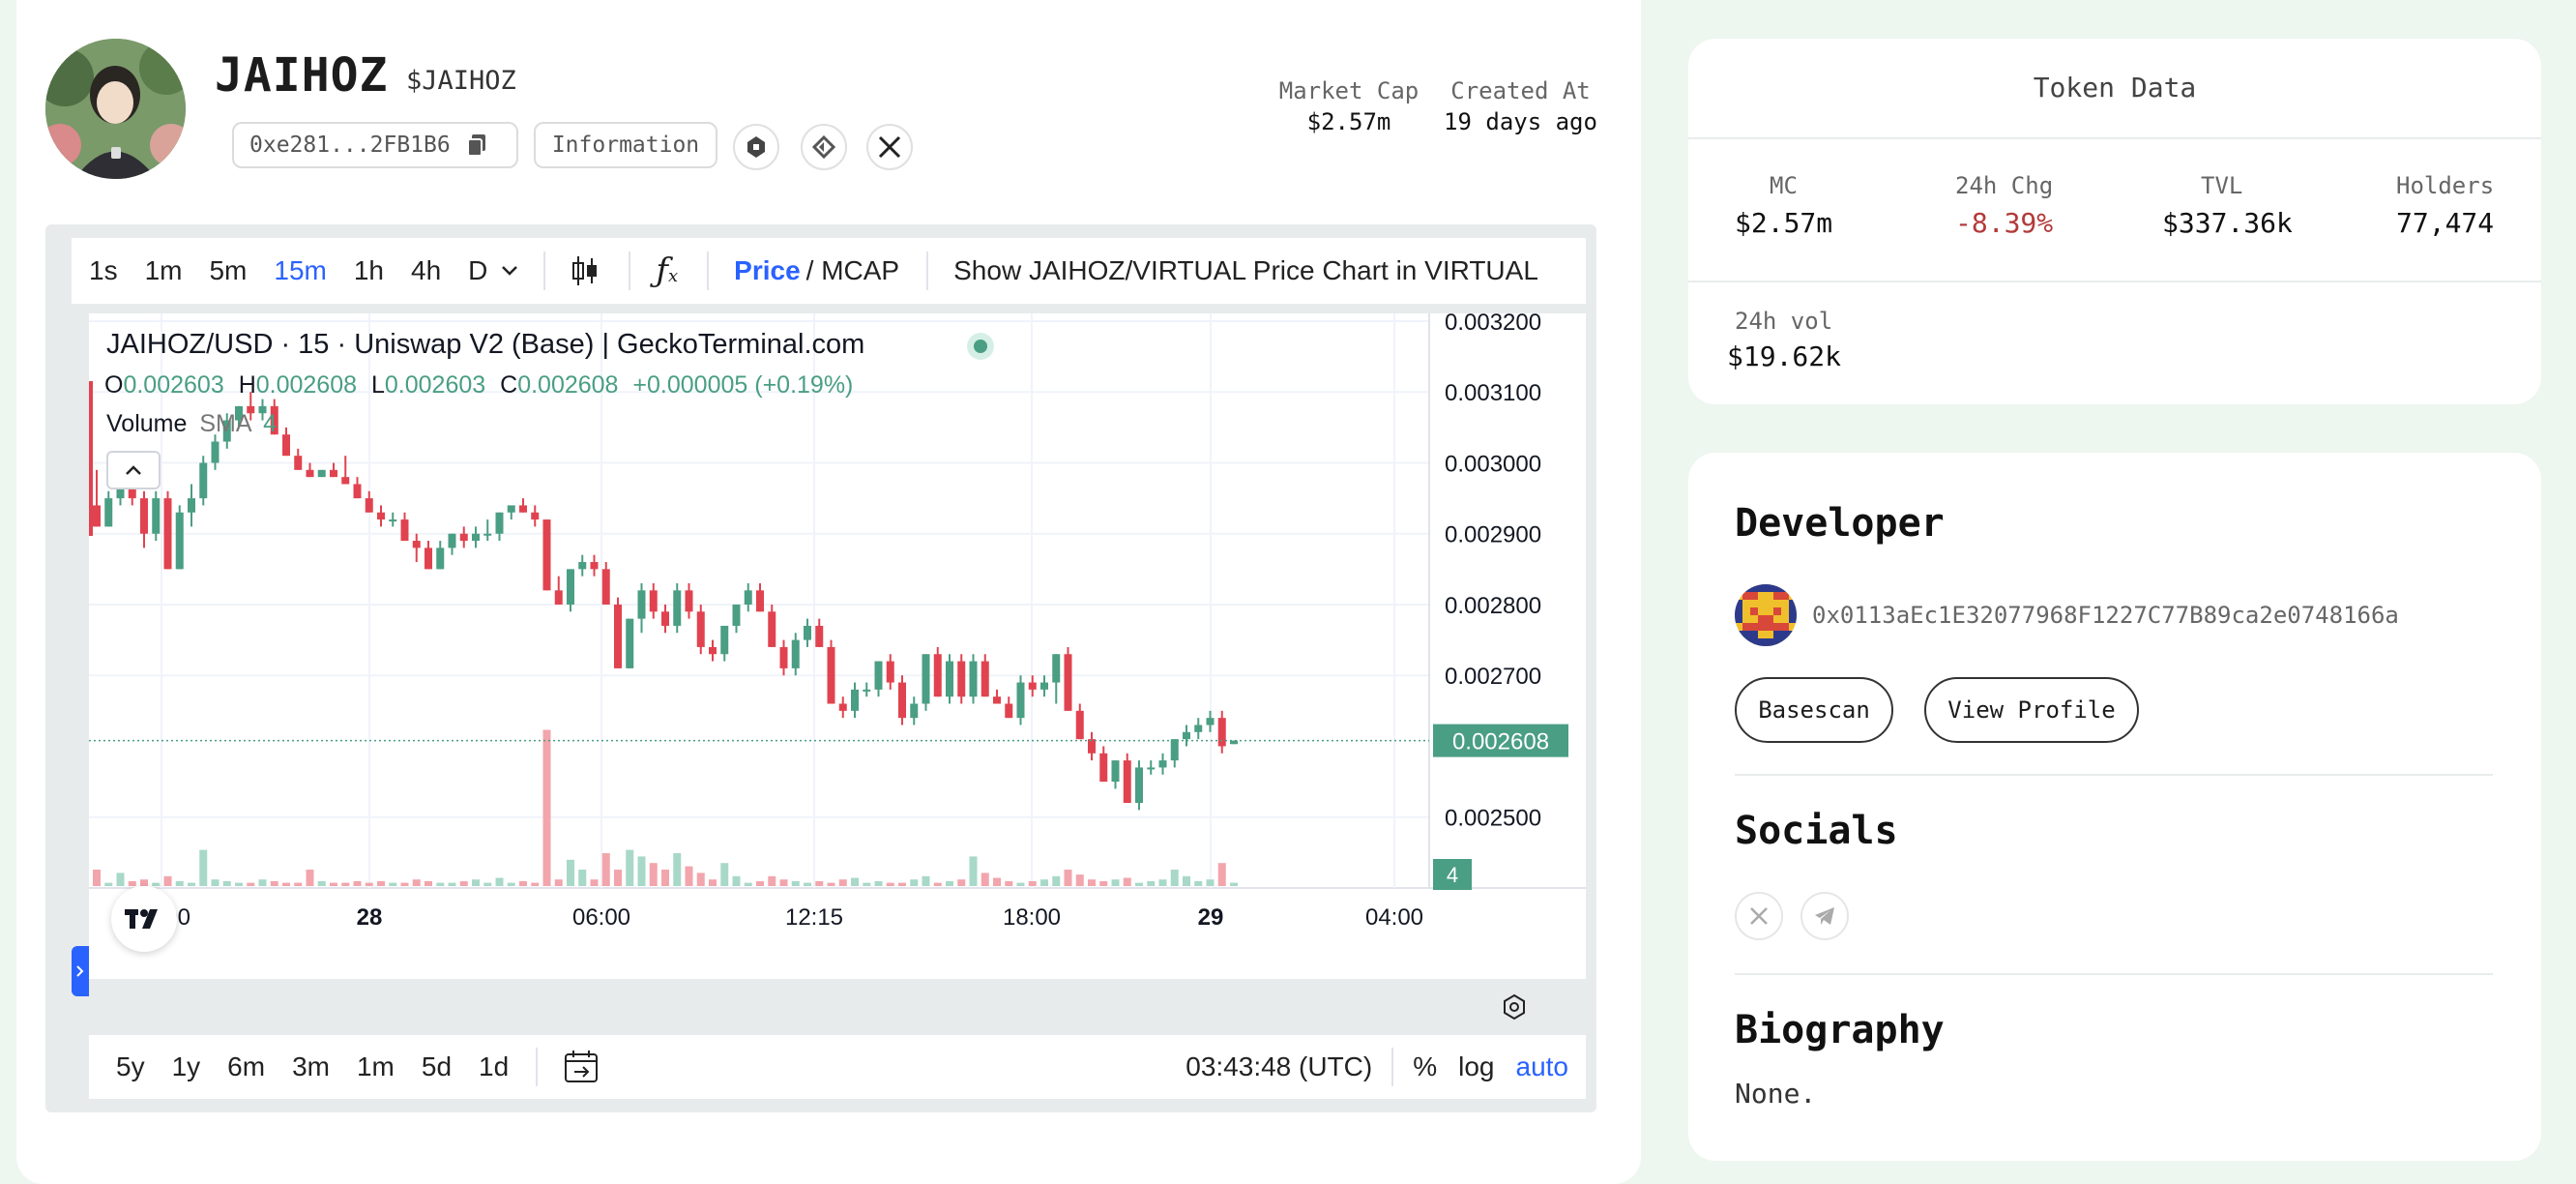  I want to click on collapse-legend-button, so click(133, 470).